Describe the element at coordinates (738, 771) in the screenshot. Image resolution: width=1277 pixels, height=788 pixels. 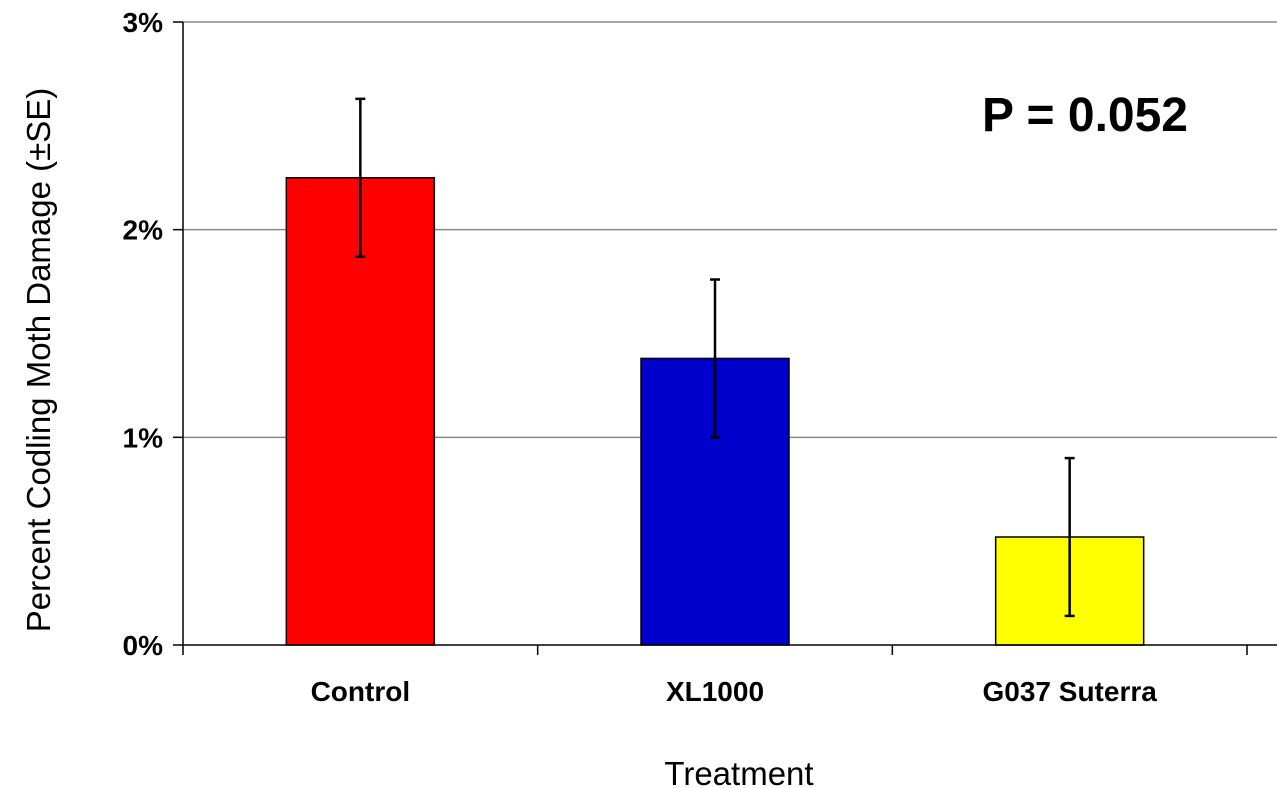
I see `x-axis-title: Treatment` at that location.